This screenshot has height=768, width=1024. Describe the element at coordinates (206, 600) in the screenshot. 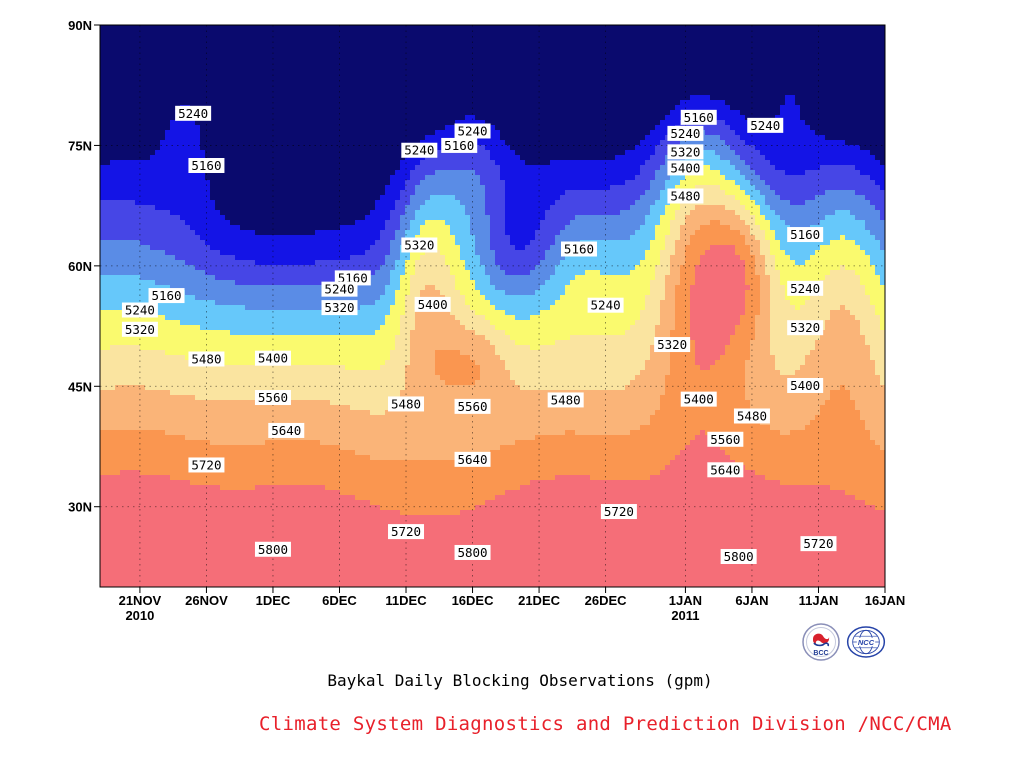

I see `x-tick-label-1: 26NOV` at that location.